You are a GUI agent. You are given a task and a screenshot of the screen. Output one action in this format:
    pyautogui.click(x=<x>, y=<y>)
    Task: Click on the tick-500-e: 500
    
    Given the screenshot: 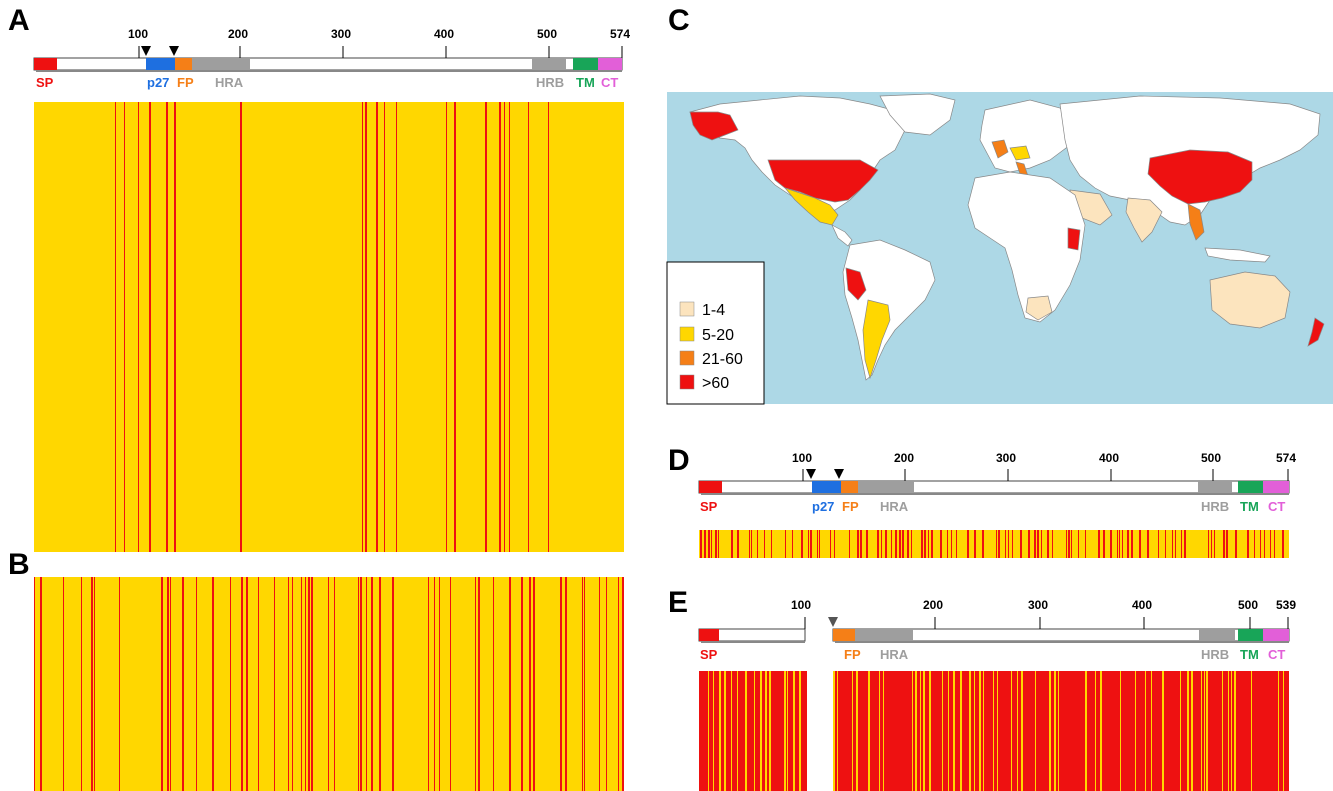 What is the action you would take?
    pyautogui.click(x=1248, y=605)
    